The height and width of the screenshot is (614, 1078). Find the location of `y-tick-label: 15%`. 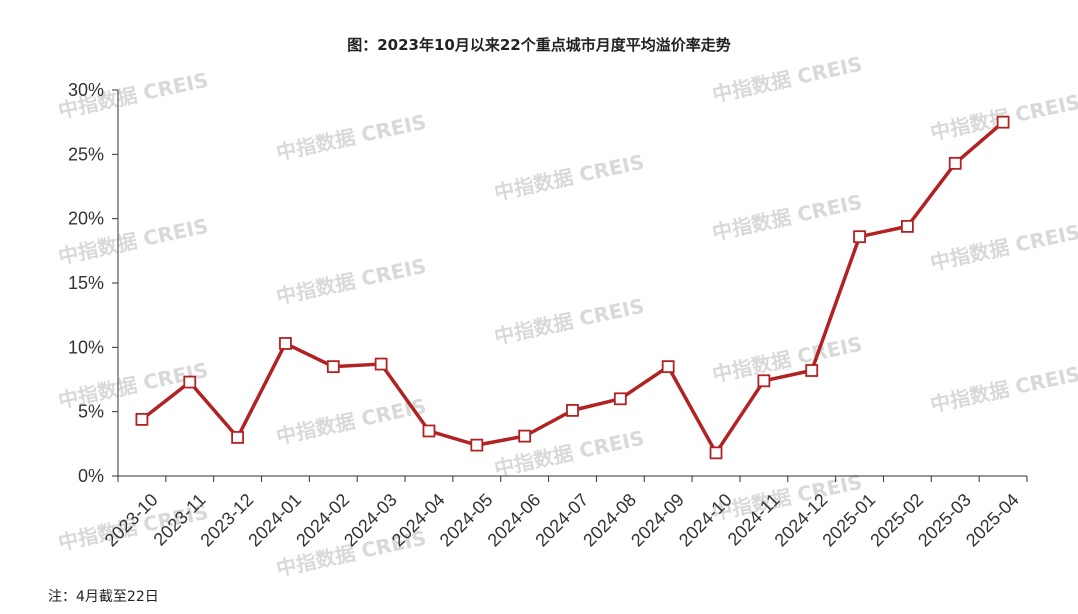

y-tick-label: 15% is located at coordinates (86, 283).